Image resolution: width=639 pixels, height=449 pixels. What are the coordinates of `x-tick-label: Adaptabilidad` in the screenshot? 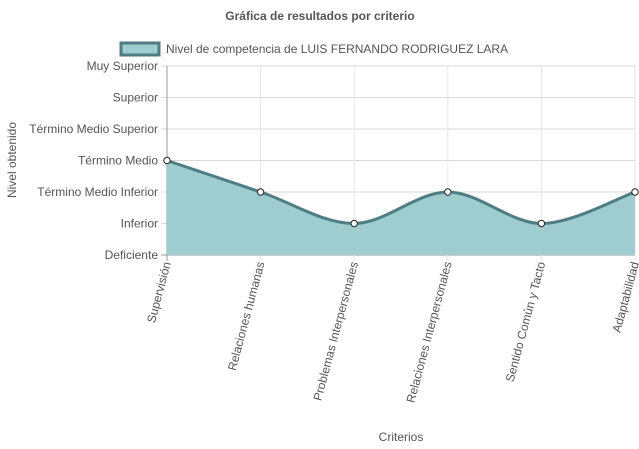 It's located at (624, 297).